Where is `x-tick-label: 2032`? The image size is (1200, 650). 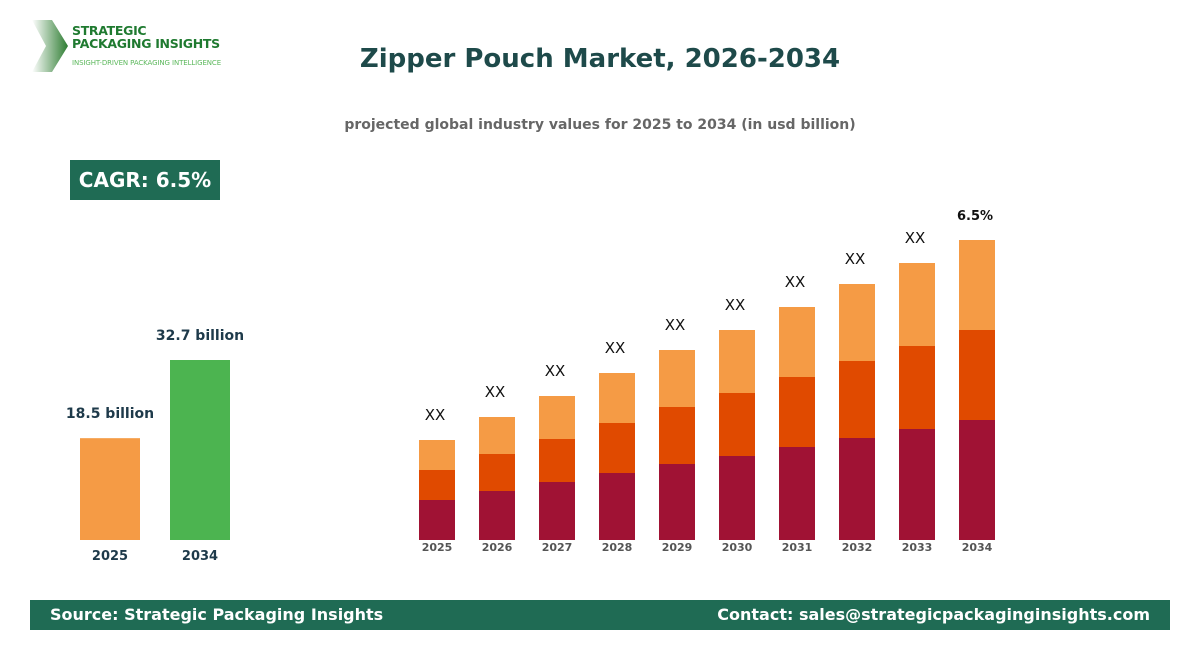 x-tick-label: 2032 is located at coordinates (857, 547).